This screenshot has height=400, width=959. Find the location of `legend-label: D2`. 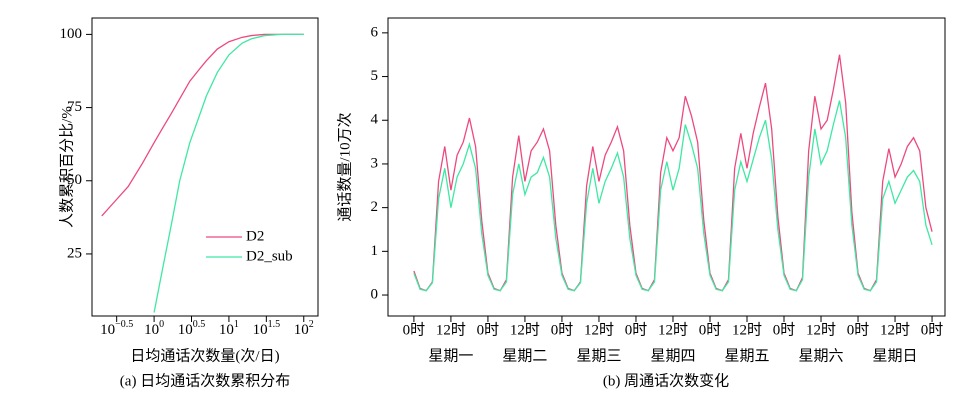

legend-label: D2 is located at coordinates (255, 236).